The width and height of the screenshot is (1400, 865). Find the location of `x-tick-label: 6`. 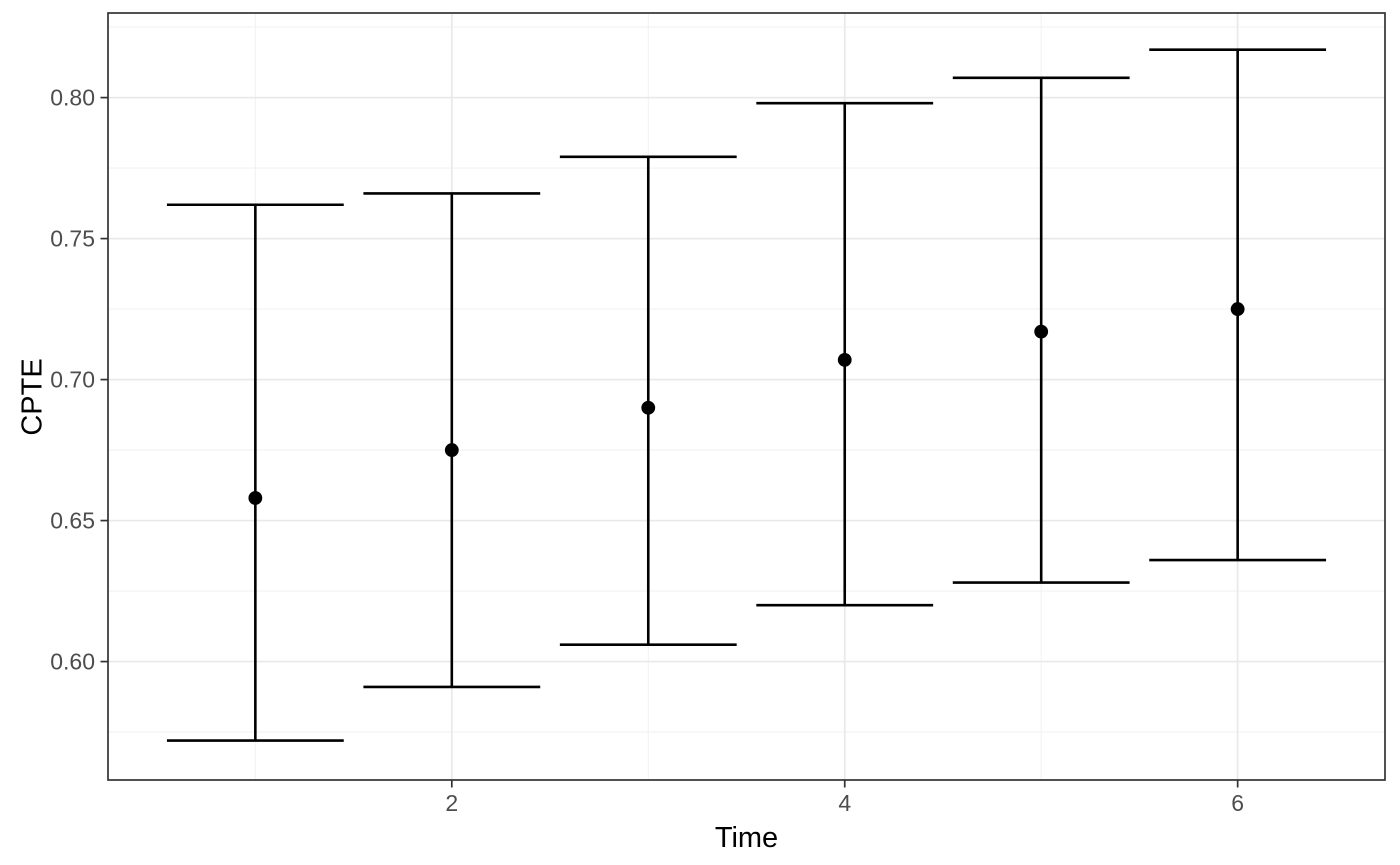

x-tick-label: 6 is located at coordinates (1237, 803).